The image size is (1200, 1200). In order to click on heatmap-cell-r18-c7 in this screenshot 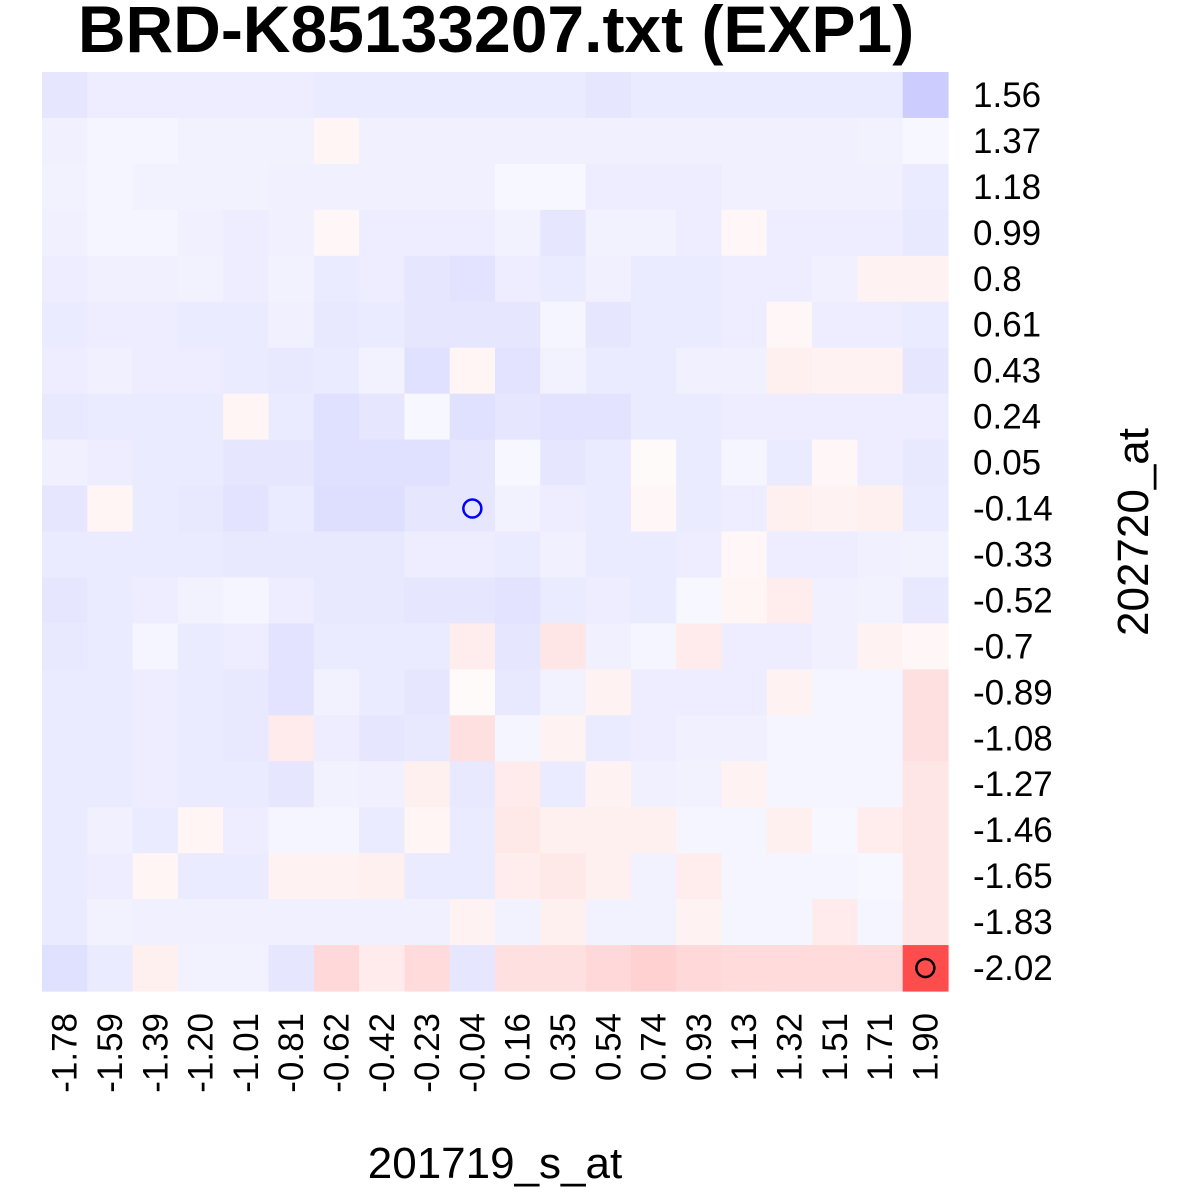, I will do `click(382, 922)`.